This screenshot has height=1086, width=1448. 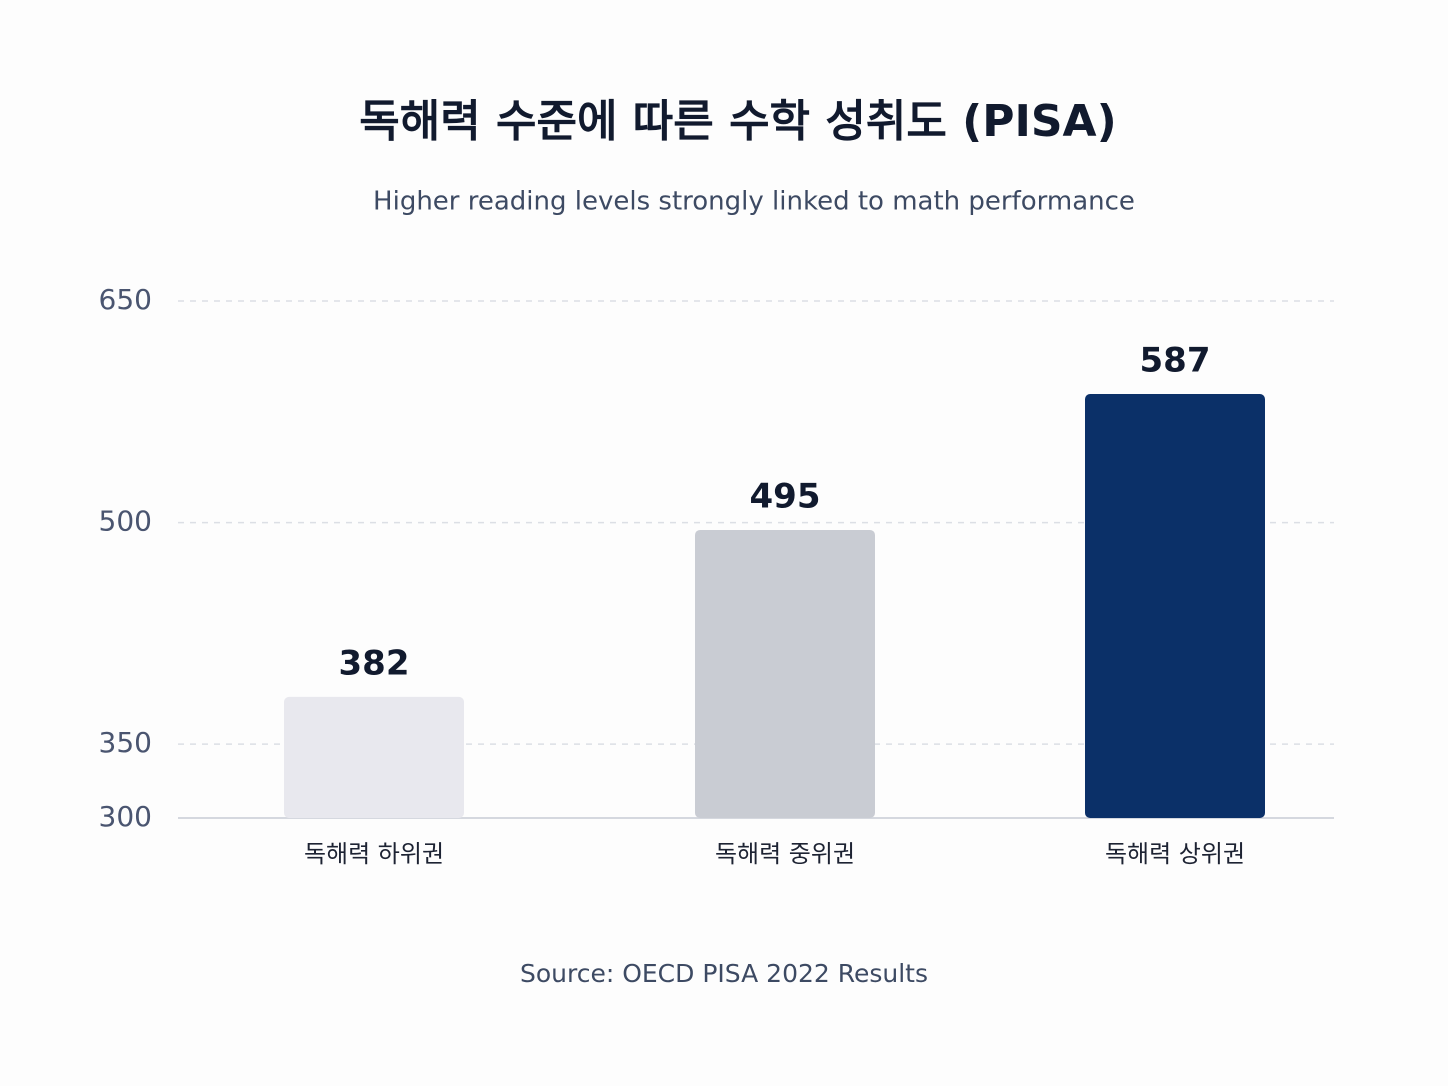 What do you see at coordinates (785, 854) in the screenshot?
I see `x-tick-label: 독해력 중위권` at bounding box center [785, 854].